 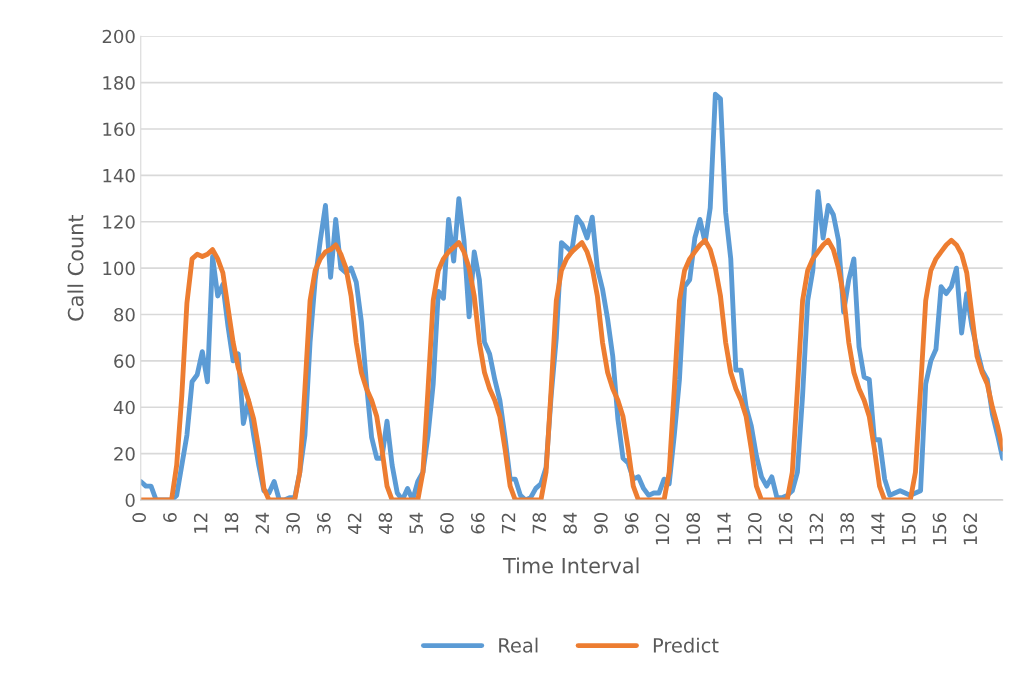 I want to click on x-tick-label: 78, so click(x=539, y=523).